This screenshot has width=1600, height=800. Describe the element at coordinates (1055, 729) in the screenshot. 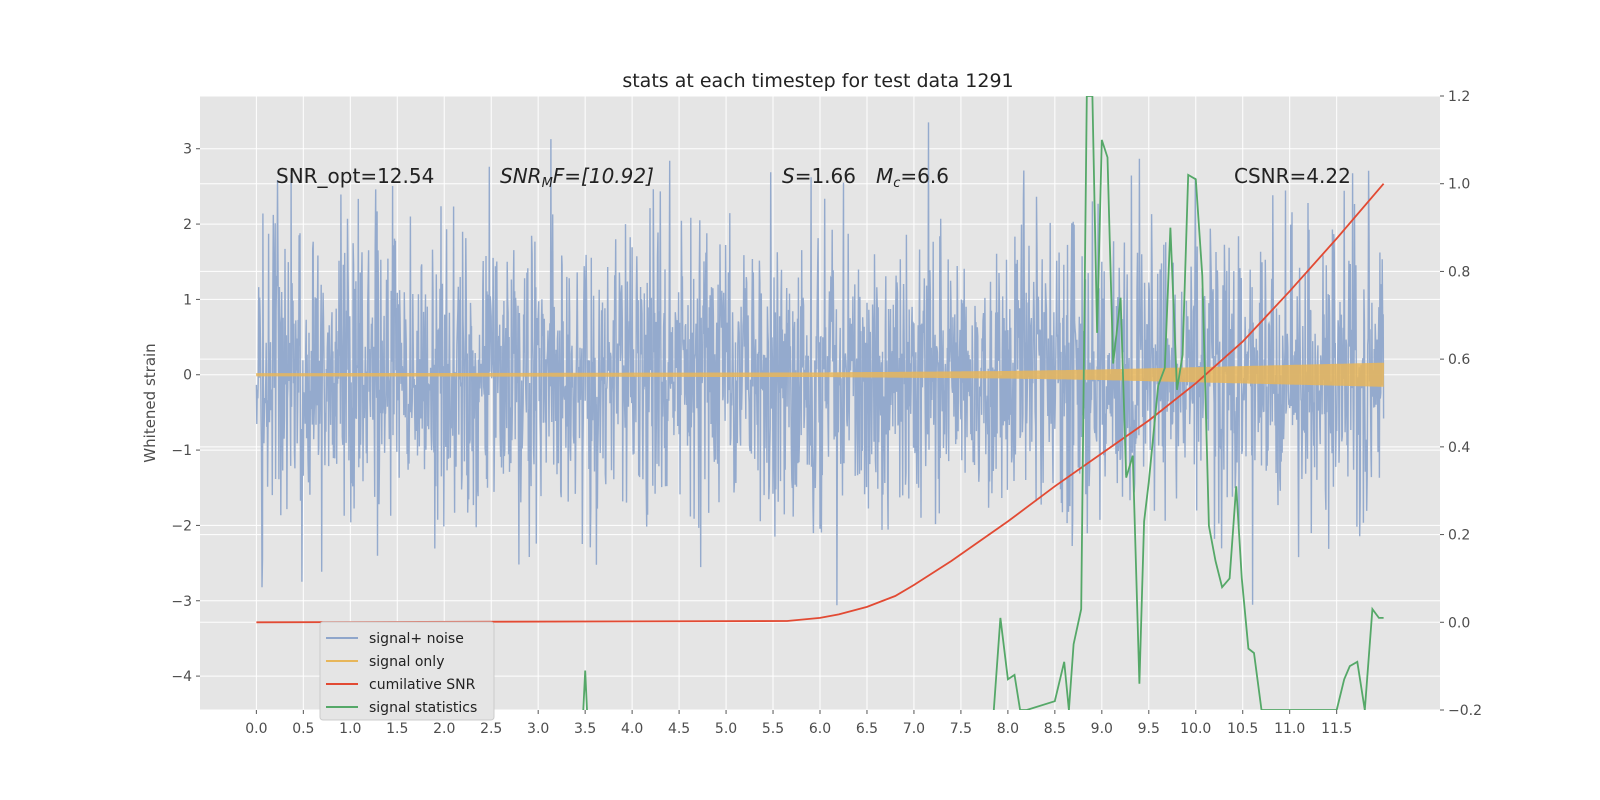

I see `x-tick-label: 8.5` at that location.